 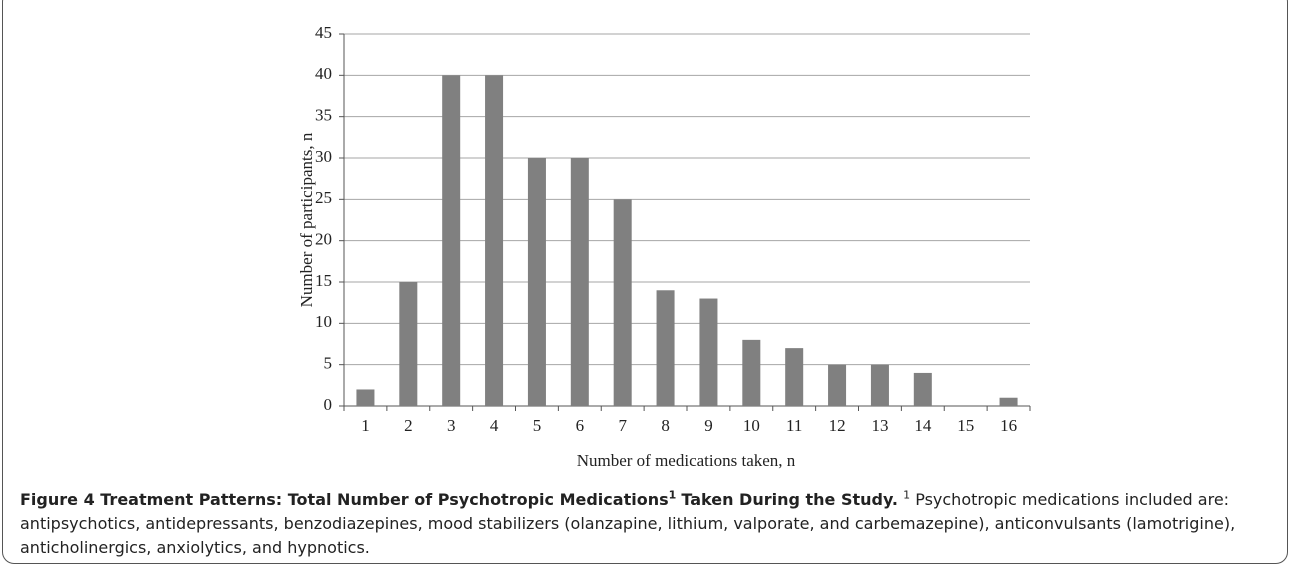 What do you see at coordinates (751, 425) in the screenshot?
I see `x-tick-label: 10` at bounding box center [751, 425].